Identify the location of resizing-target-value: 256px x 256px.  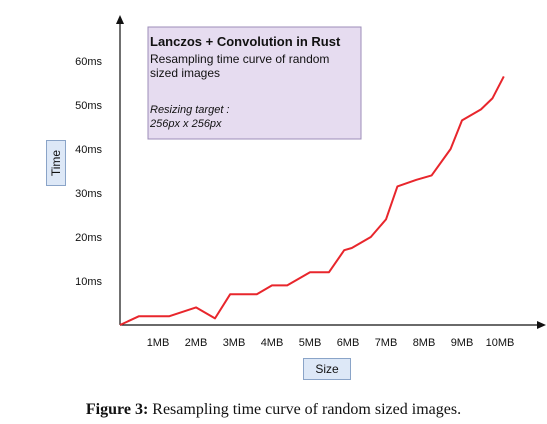
(186, 124).